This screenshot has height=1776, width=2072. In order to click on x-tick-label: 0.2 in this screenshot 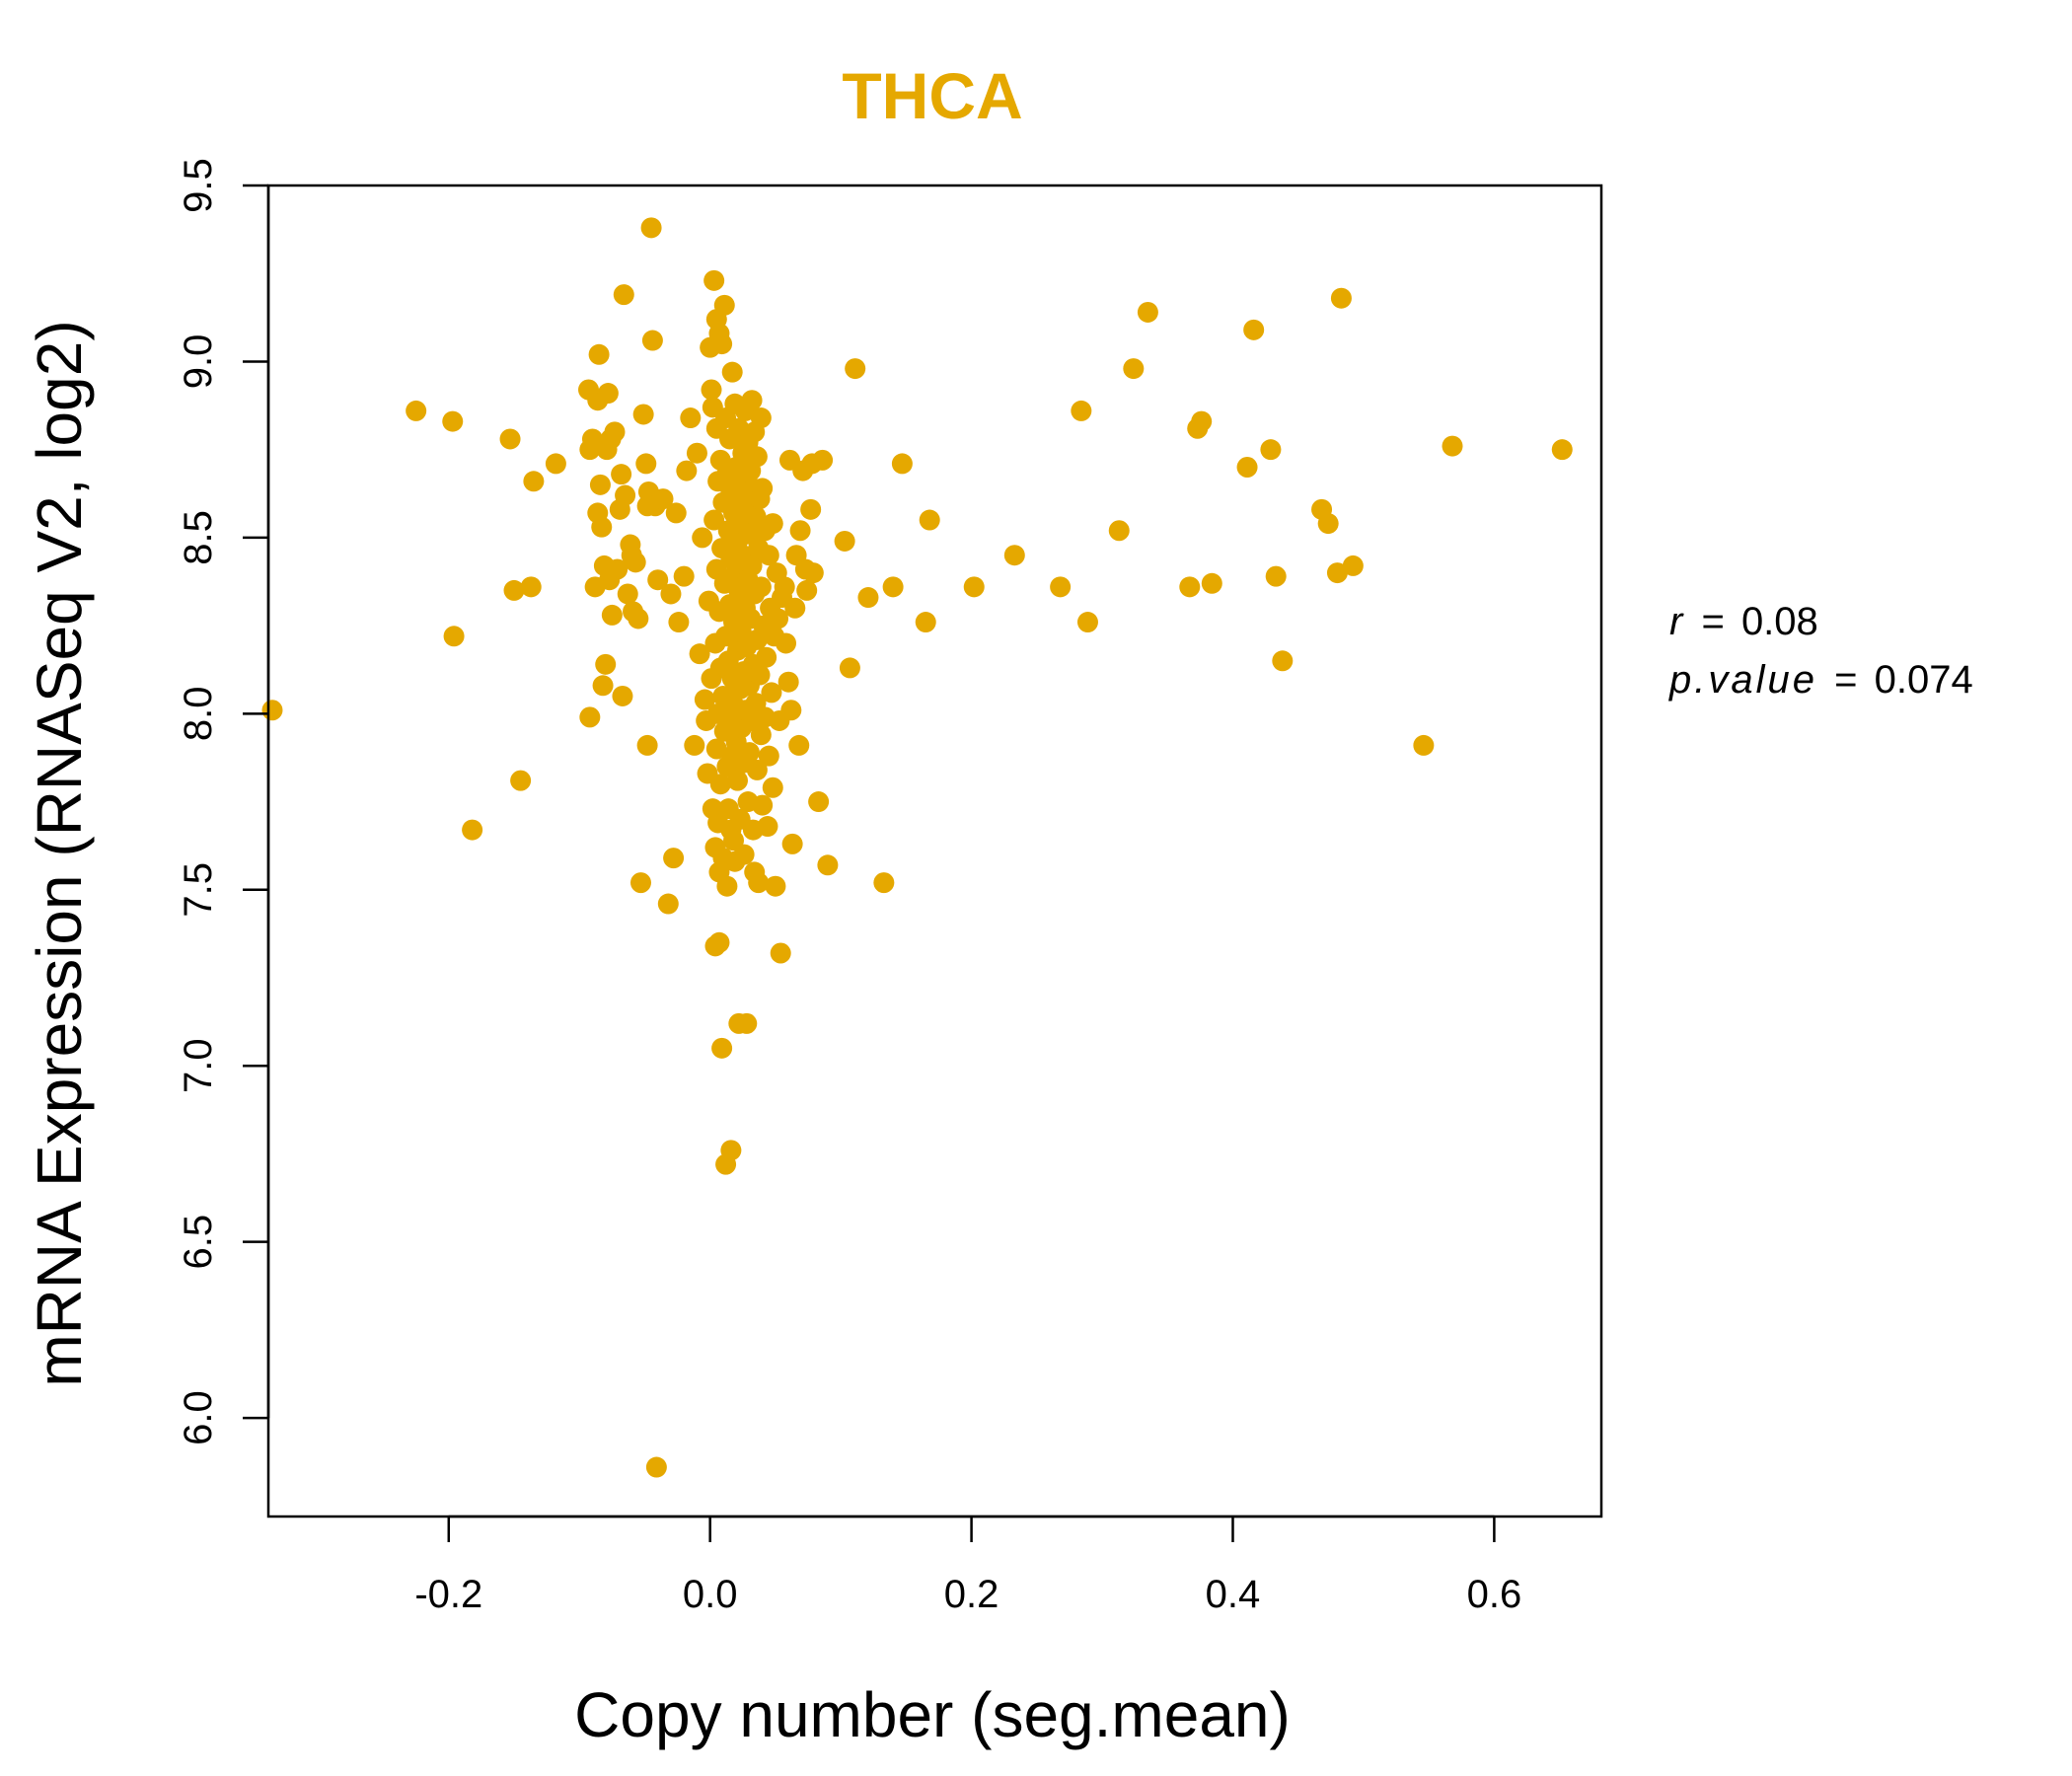, I will do `click(972, 1595)`.